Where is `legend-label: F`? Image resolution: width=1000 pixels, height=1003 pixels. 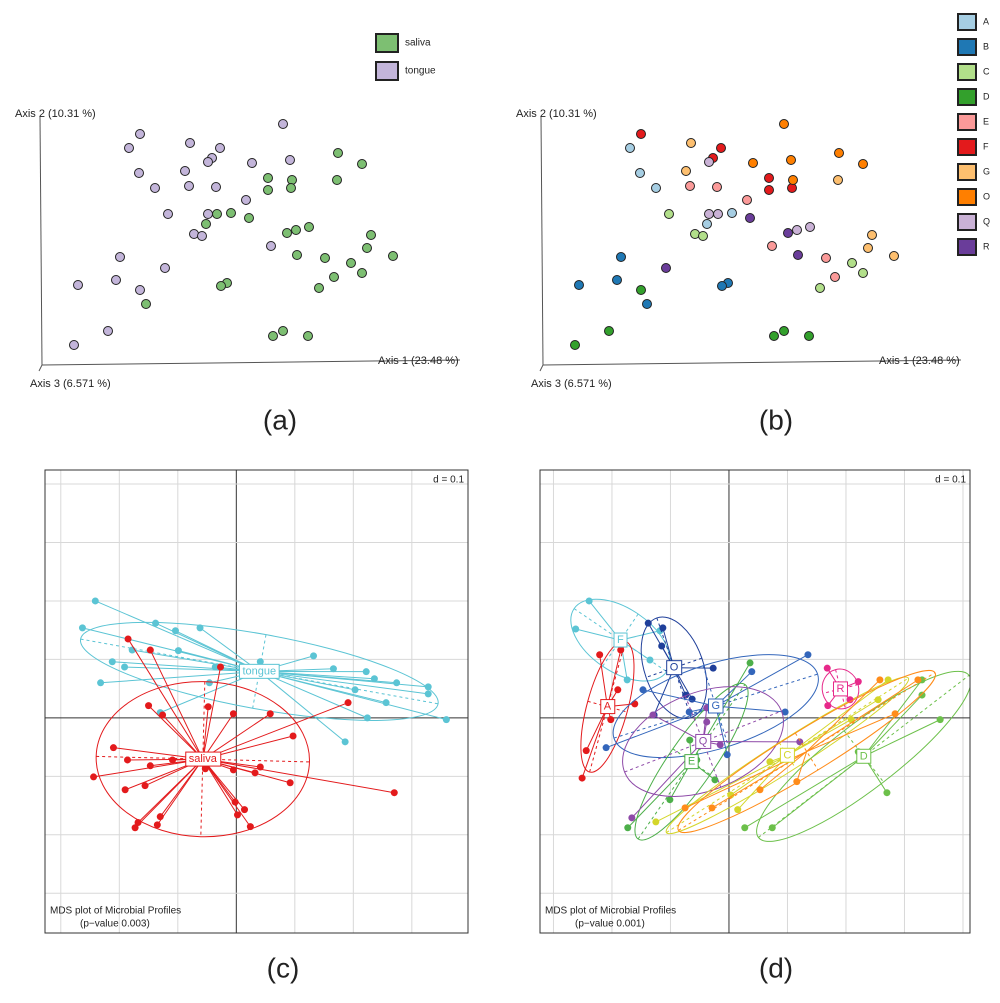 legend-label: F is located at coordinates (986, 146).